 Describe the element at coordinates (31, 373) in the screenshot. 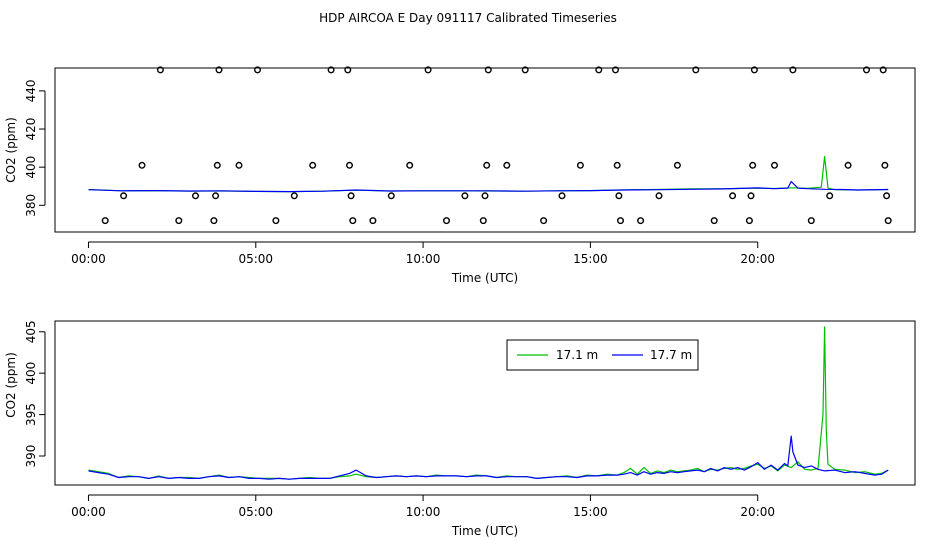

I see `bottom-y-tick-label: 400` at that location.